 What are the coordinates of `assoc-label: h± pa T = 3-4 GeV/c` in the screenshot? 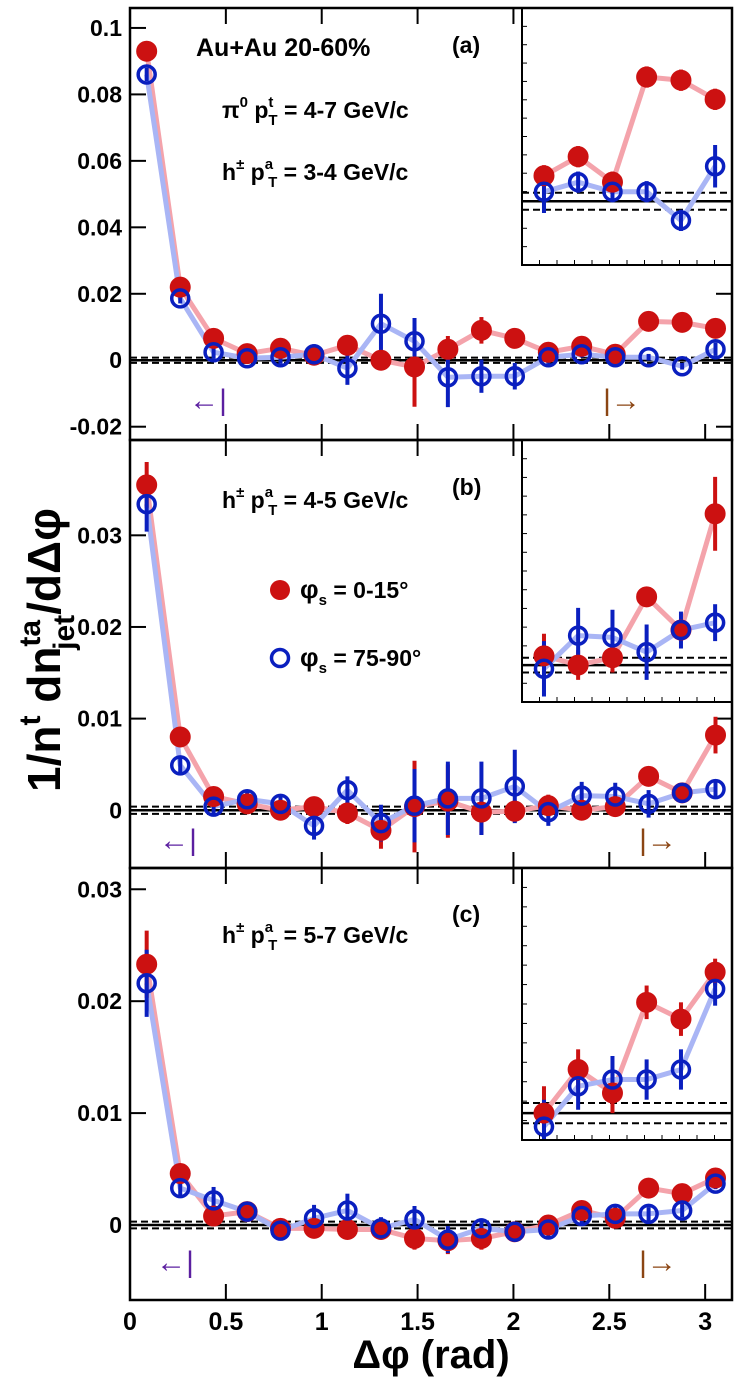 It's located at (315, 173).